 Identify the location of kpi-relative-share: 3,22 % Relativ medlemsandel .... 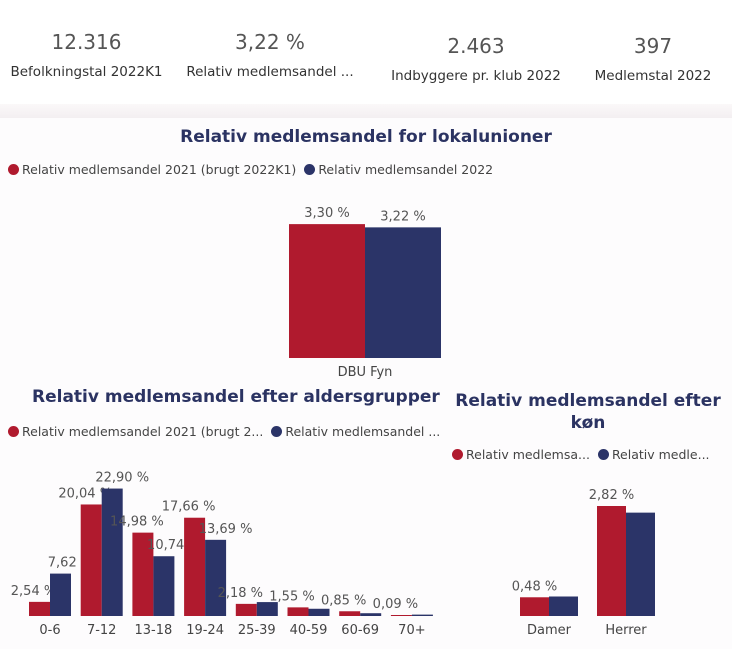
(270, 51).